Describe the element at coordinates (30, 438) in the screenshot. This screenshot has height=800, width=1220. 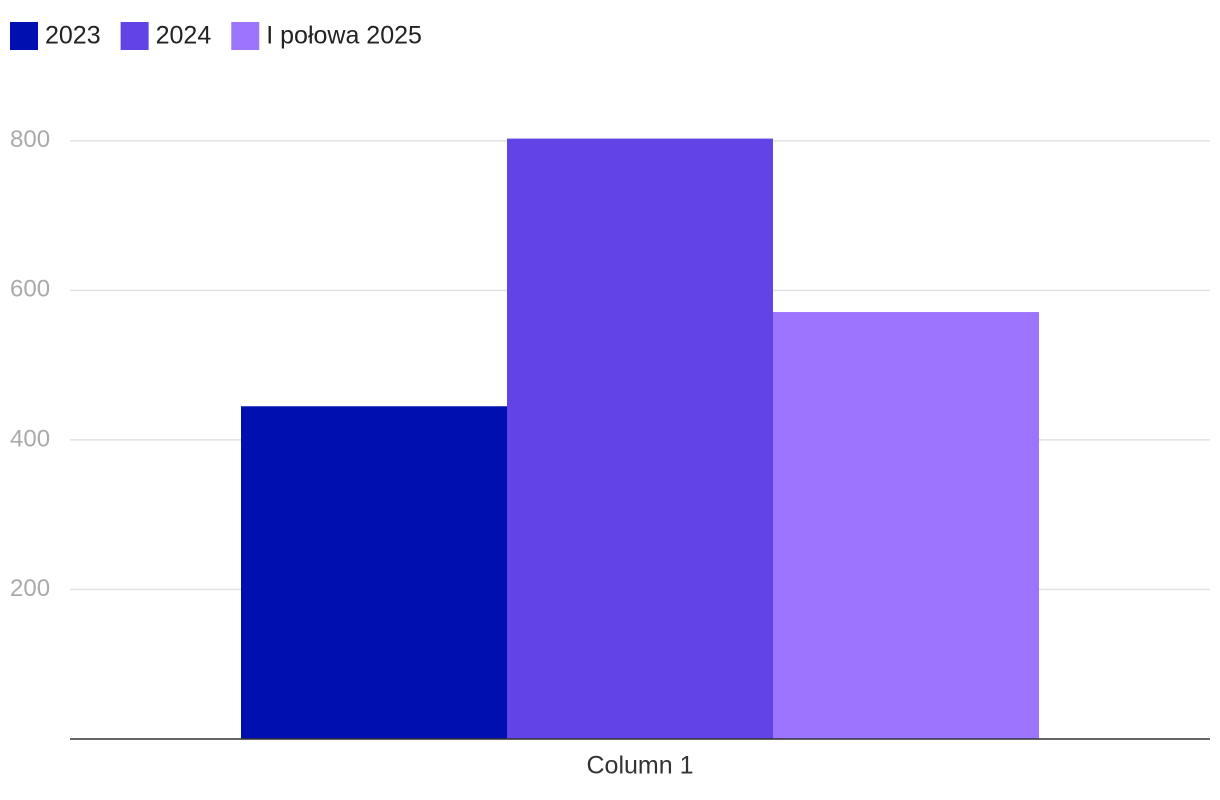
I see `y-tick-label: 400` at that location.